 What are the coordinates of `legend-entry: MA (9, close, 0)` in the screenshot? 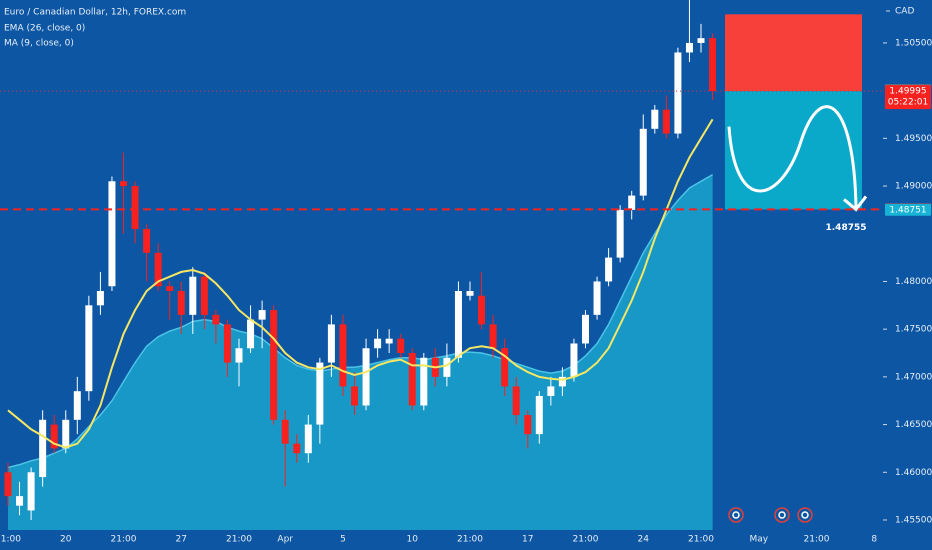 It's located at (39, 44).